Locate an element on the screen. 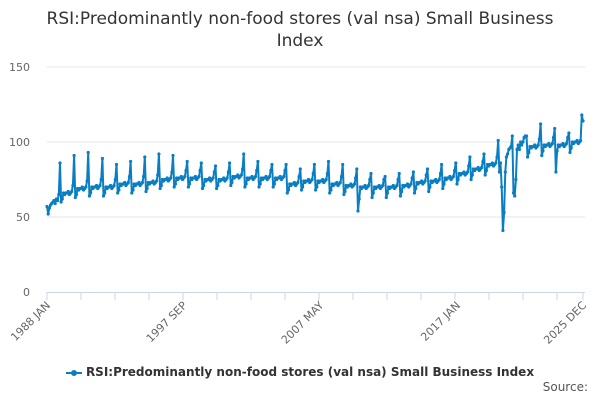 This screenshot has height=400, width=600. source-label: Source: is located at coordinates (565, 387).